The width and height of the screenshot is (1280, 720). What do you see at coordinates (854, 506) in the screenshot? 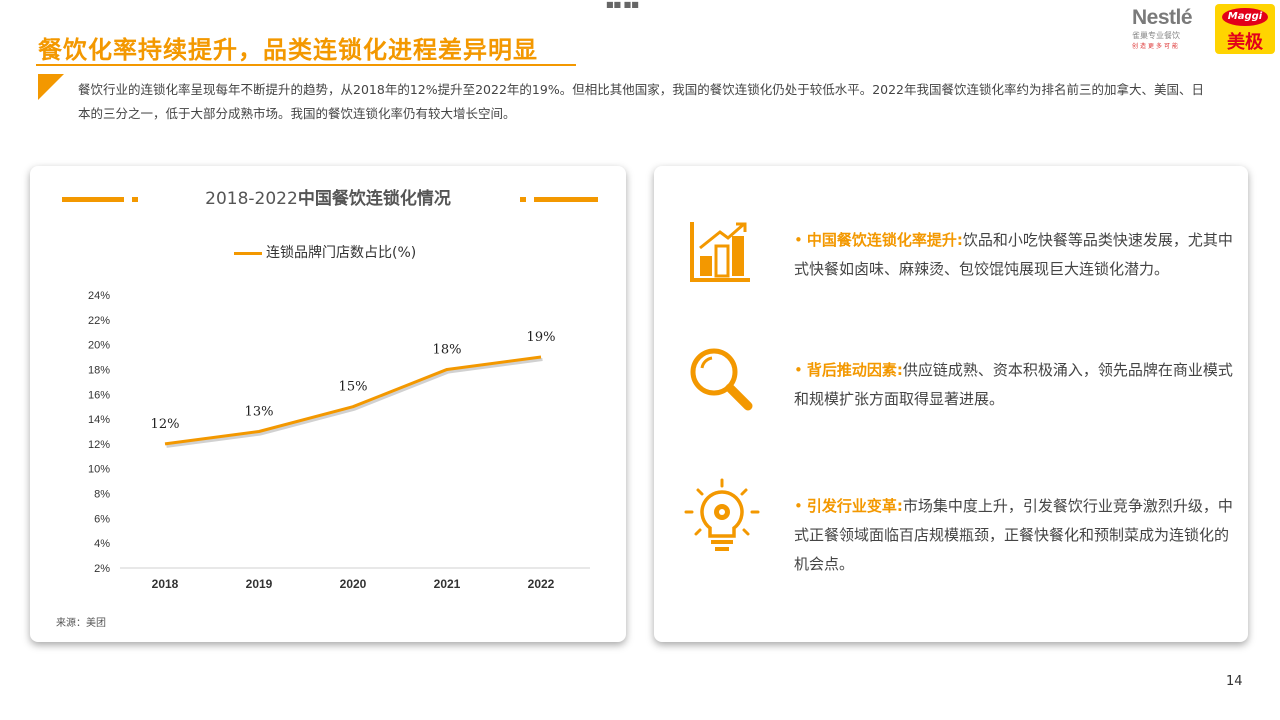
I see `insight-highlight-3: 引发行业变革:` at bounding box center [854, 506].